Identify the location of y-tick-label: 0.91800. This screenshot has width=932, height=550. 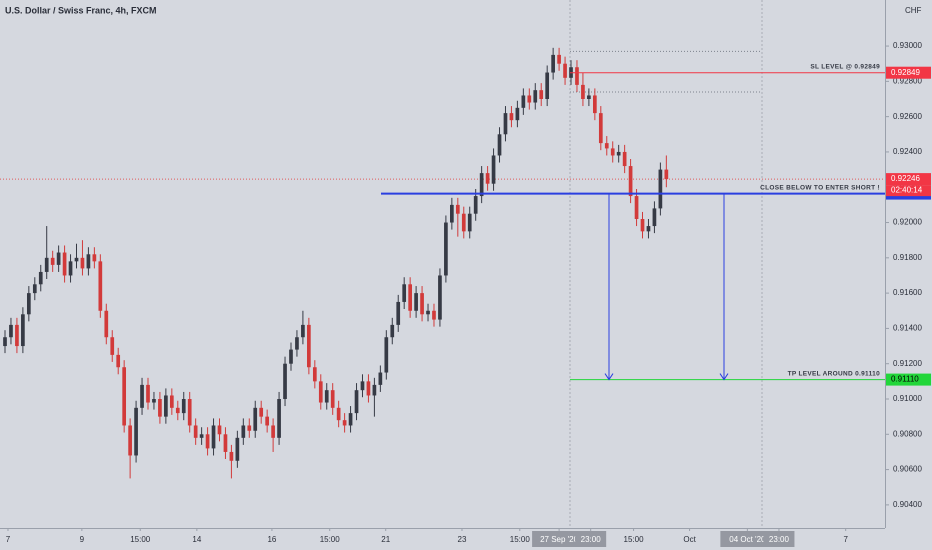
(907, 257).